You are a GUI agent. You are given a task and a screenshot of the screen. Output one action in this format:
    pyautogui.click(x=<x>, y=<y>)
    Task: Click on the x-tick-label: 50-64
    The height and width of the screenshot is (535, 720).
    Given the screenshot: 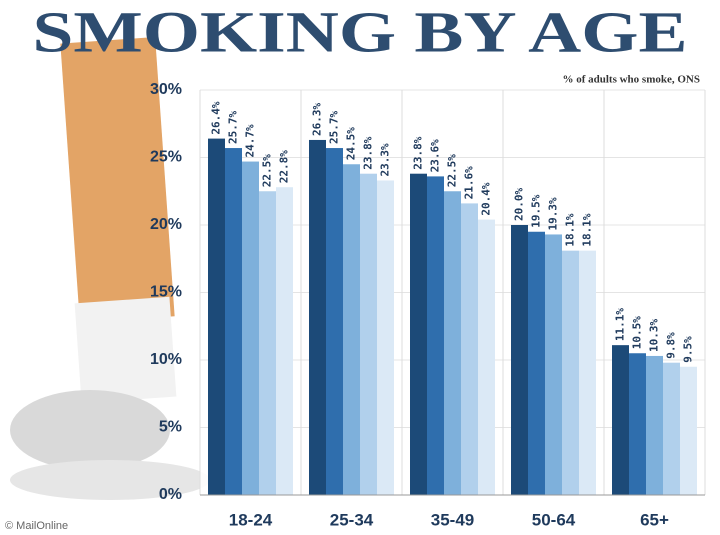 What is the action you would take?
    pyautogui.click(x=554, y=519)
    